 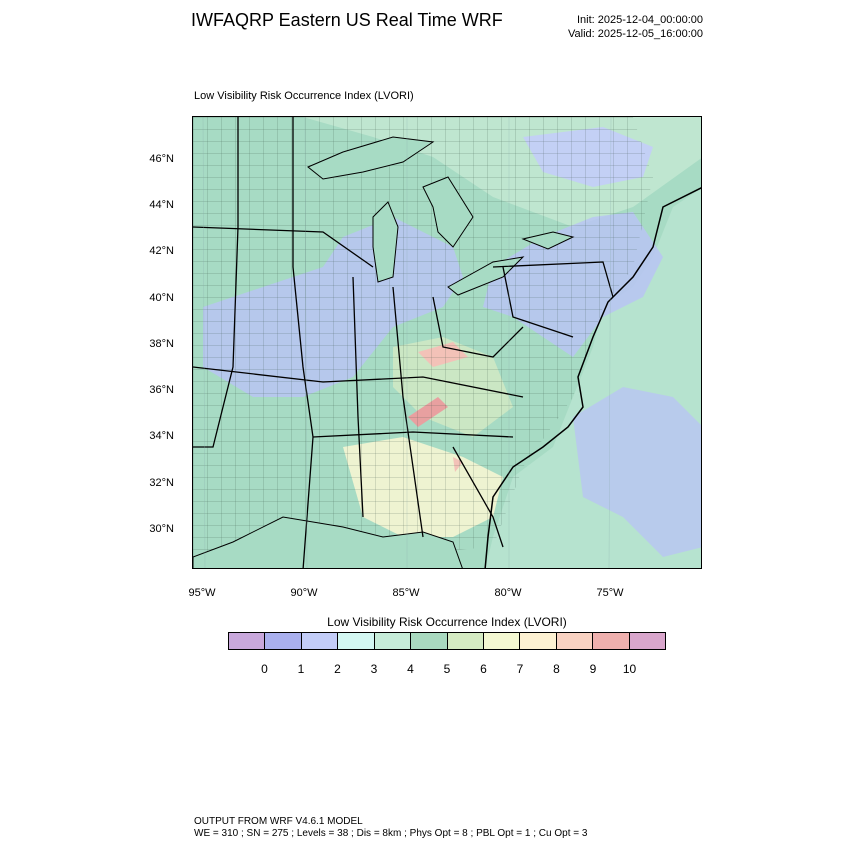 I want to click on colorbar-tick-label: 9, so click(x=593, y=669).